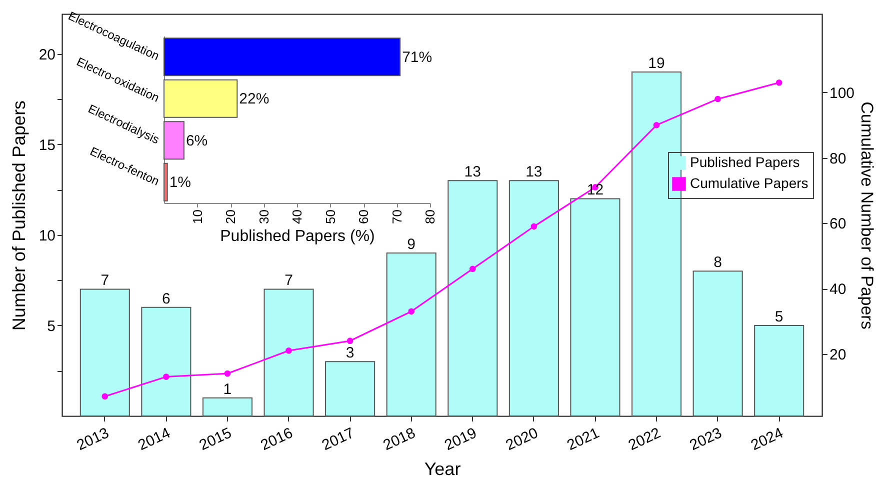  I want to click on y-tick-label: 20, so click(47, 55).